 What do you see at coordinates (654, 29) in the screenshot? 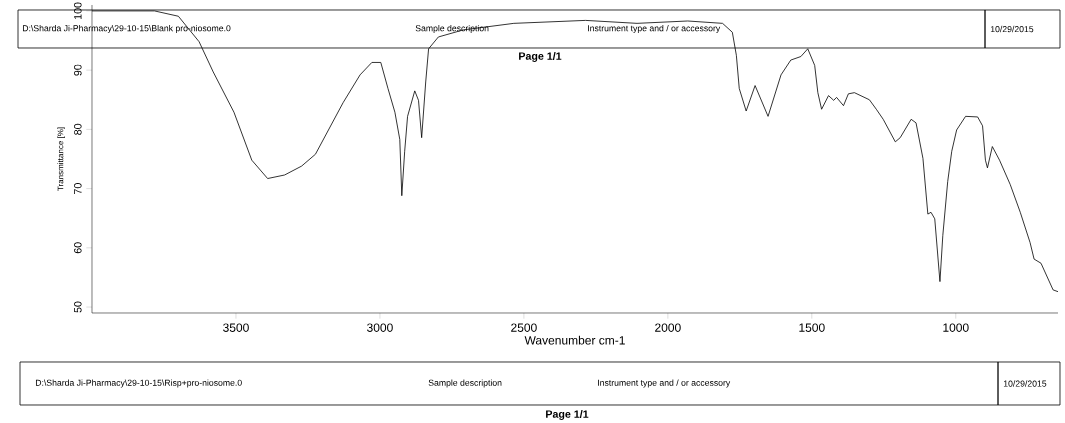
I see `annotation: Instrument type and / or accessory` at bounding box center [654, 29].